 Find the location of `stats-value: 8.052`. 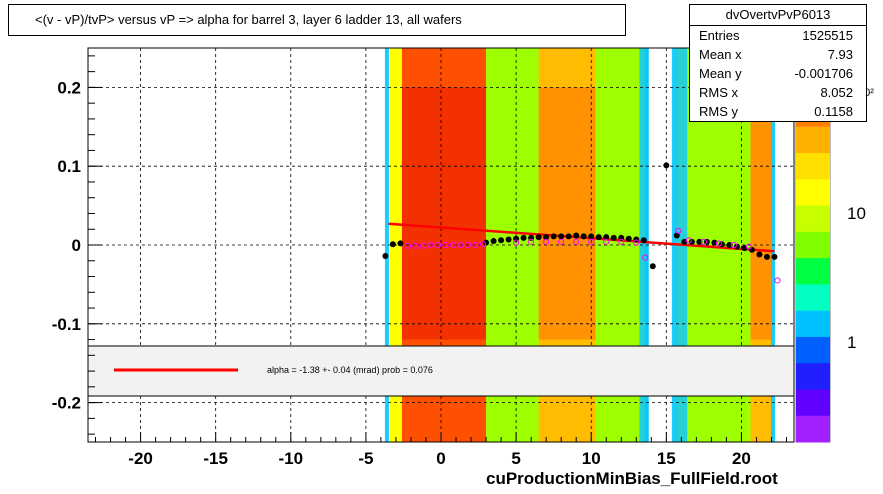

stats-value: 8.052 is located at coordinates (836, 92).